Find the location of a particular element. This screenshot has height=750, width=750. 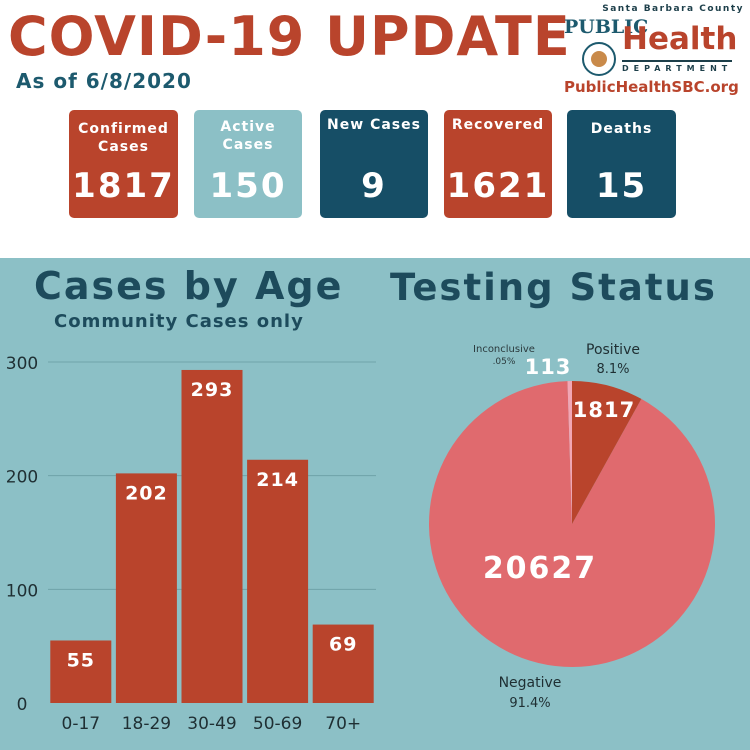

y-tick-label: 0 is located at coordinates (22, 705).